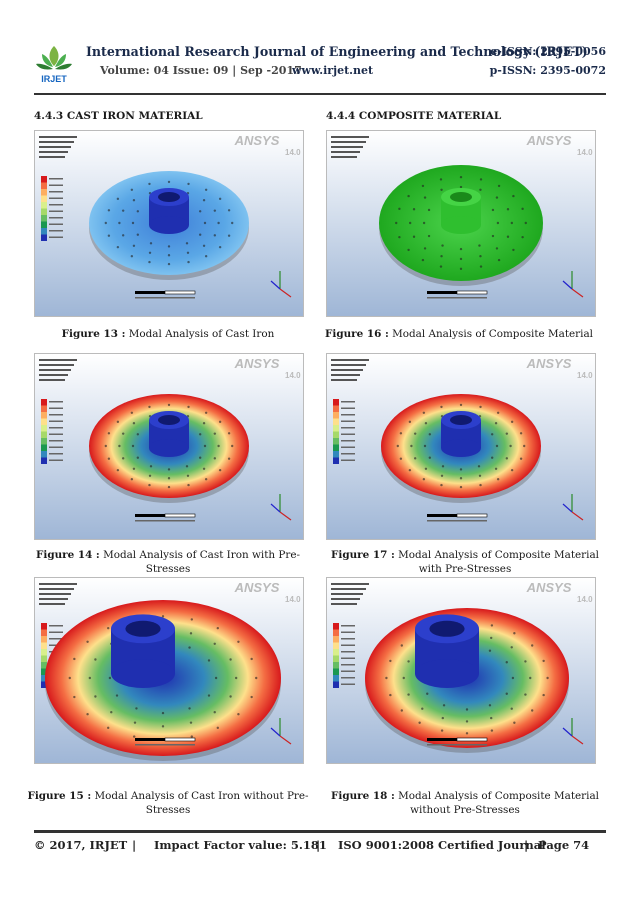 Image resolution: width=638 pixels, height=902 pixels. Describe the element at coordinates (240, 845) in the screenshot. I see `footer-impact: Impact Factor value: 5.181` at that location.